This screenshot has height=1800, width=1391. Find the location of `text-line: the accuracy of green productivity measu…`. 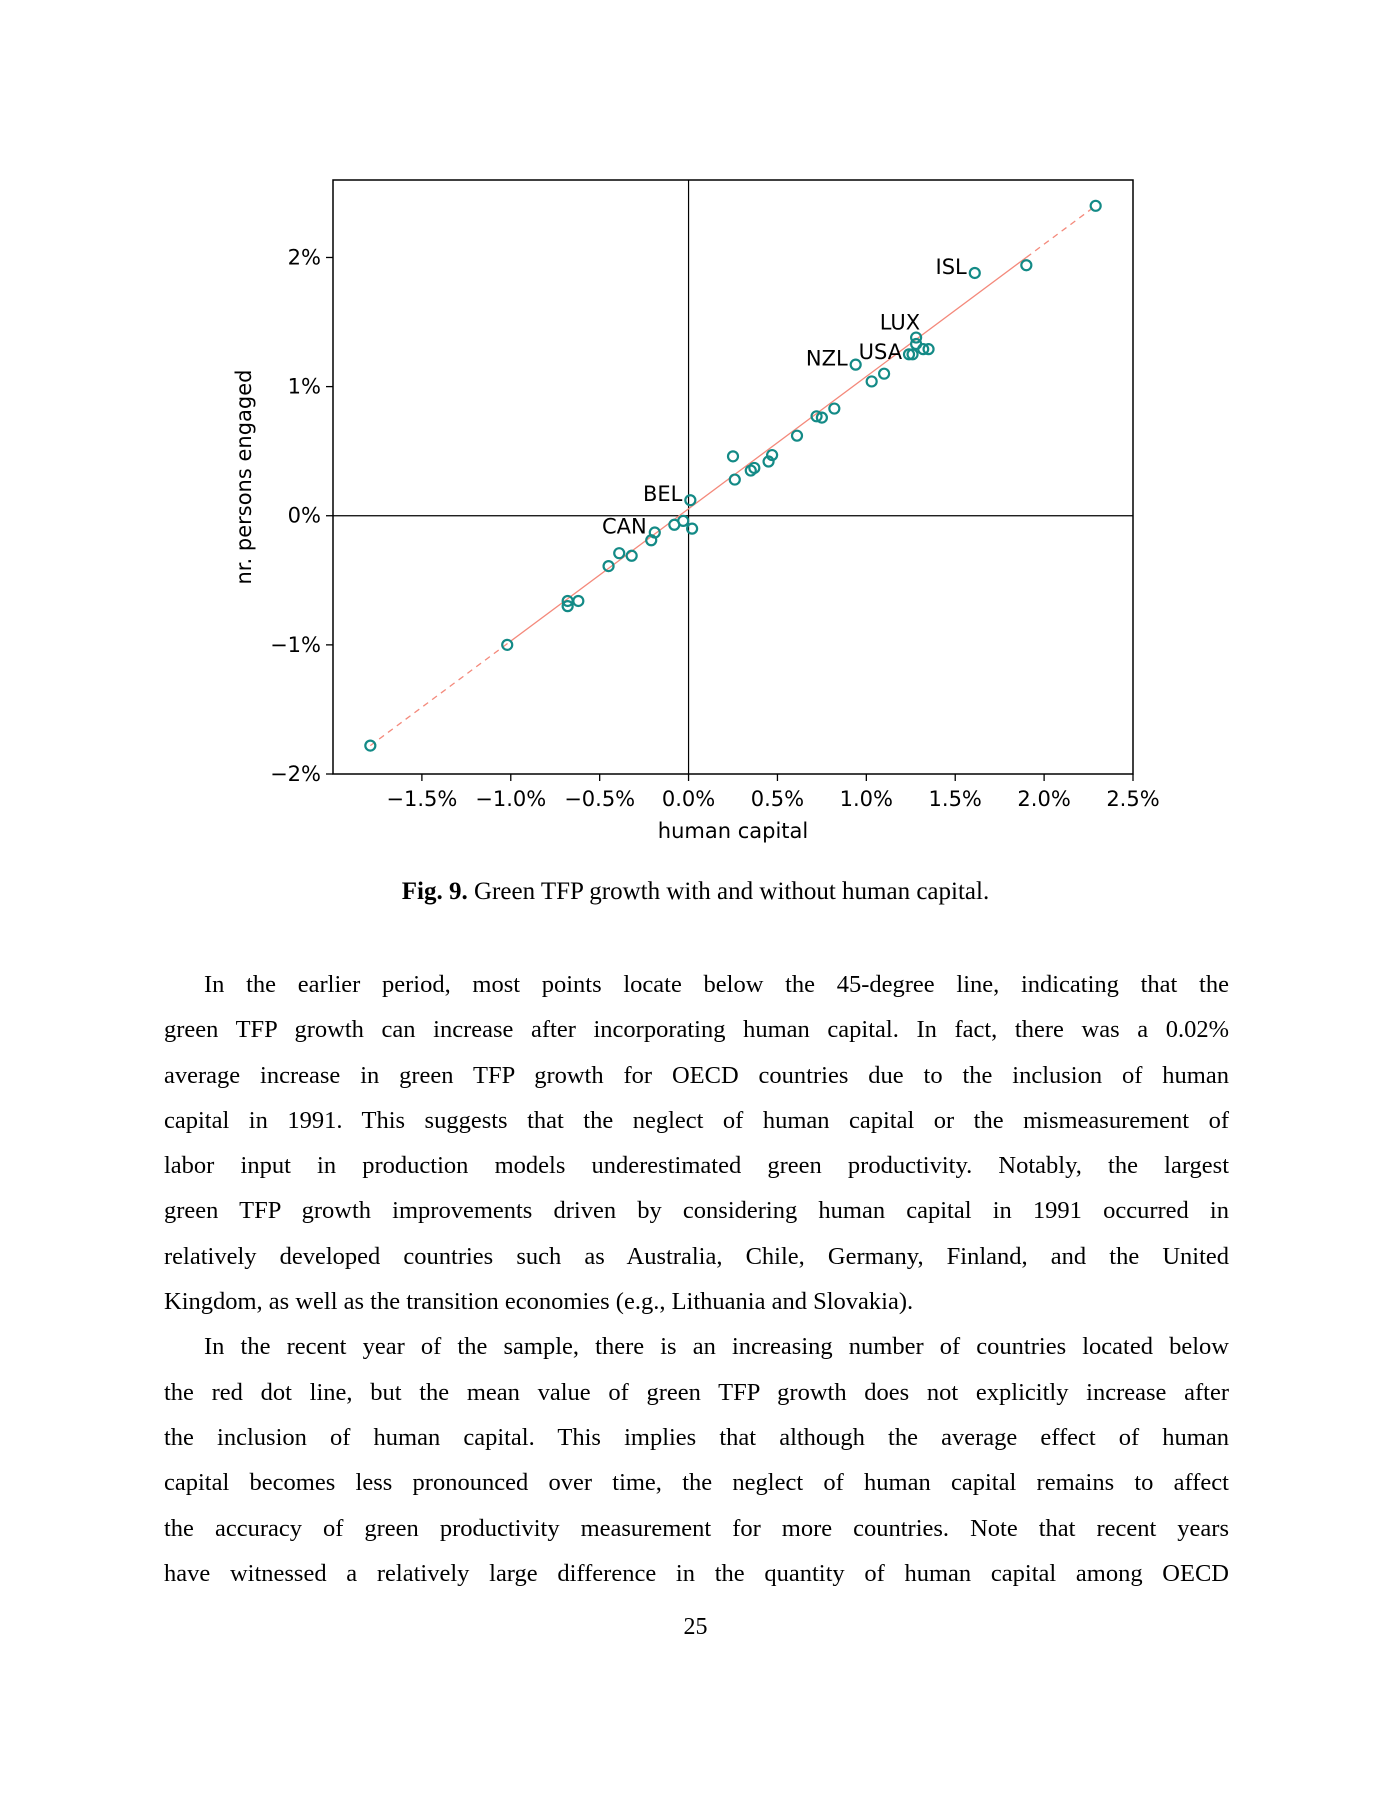

text-line: the accuracy of green productivity measu… is located at coordinates (696, 1528).